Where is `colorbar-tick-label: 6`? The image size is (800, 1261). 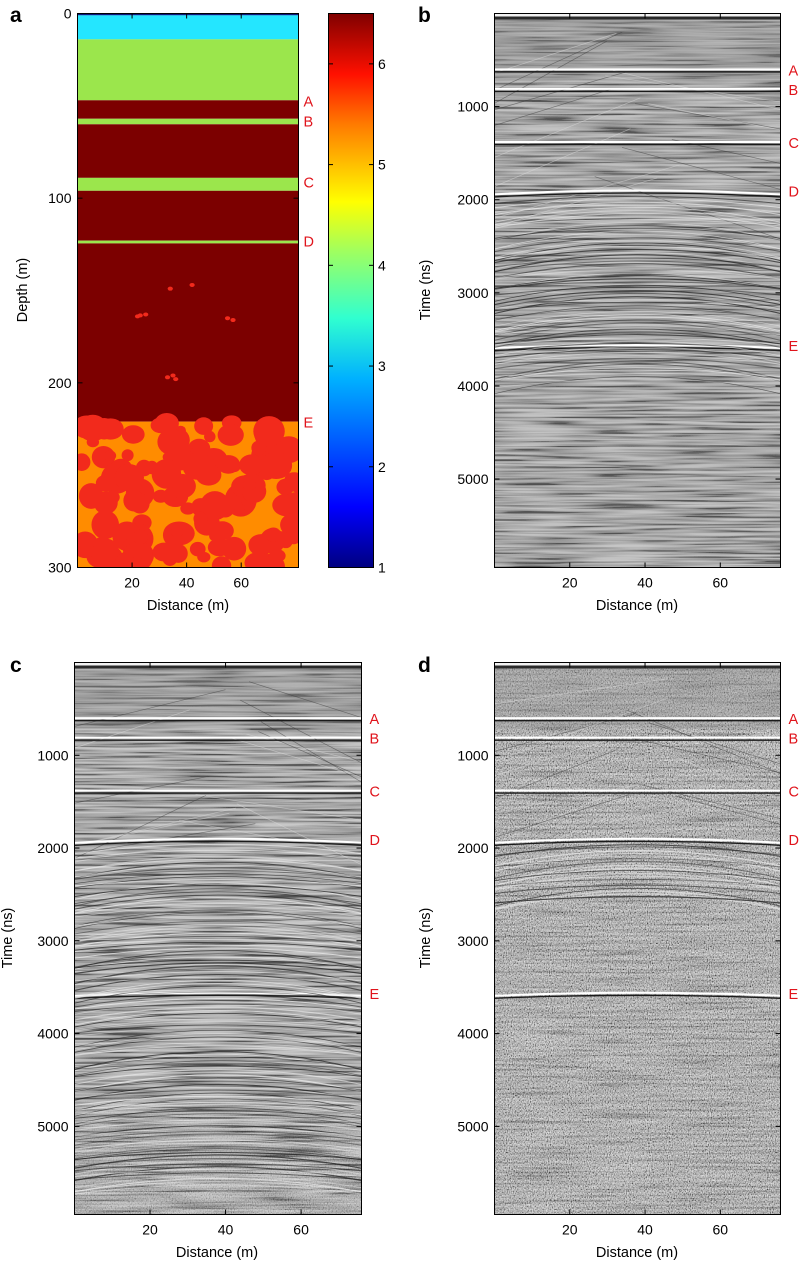 colorbar-tick-label: 6 is located at coordinates (382, 64).